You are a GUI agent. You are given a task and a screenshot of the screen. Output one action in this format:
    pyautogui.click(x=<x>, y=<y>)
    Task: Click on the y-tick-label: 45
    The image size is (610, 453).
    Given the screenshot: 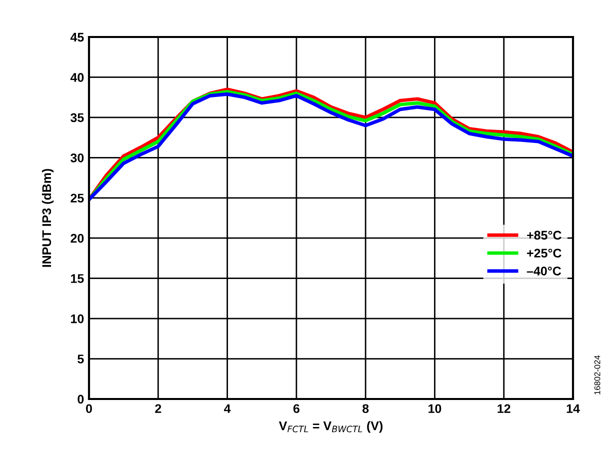 What is the action you would take?
    pyautogui.click(x=77, y=37)
    